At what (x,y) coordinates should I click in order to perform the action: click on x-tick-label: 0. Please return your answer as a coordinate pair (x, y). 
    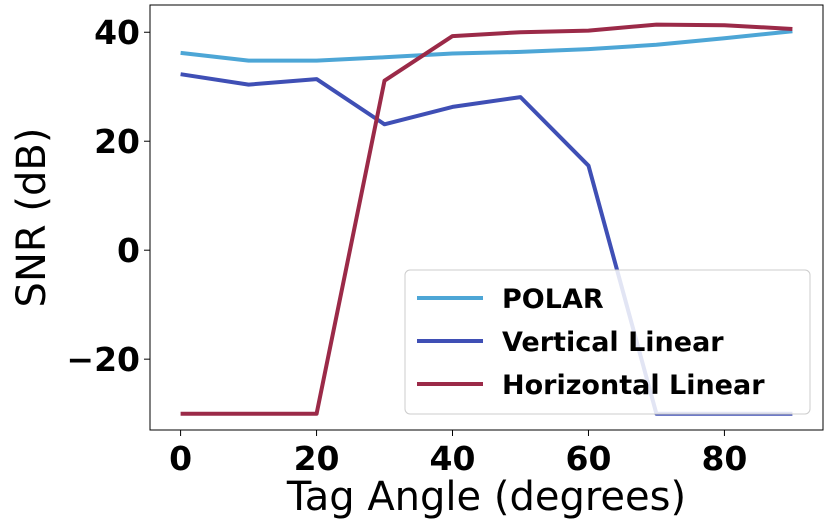
    Looking at the image, I should click on (180, 458).